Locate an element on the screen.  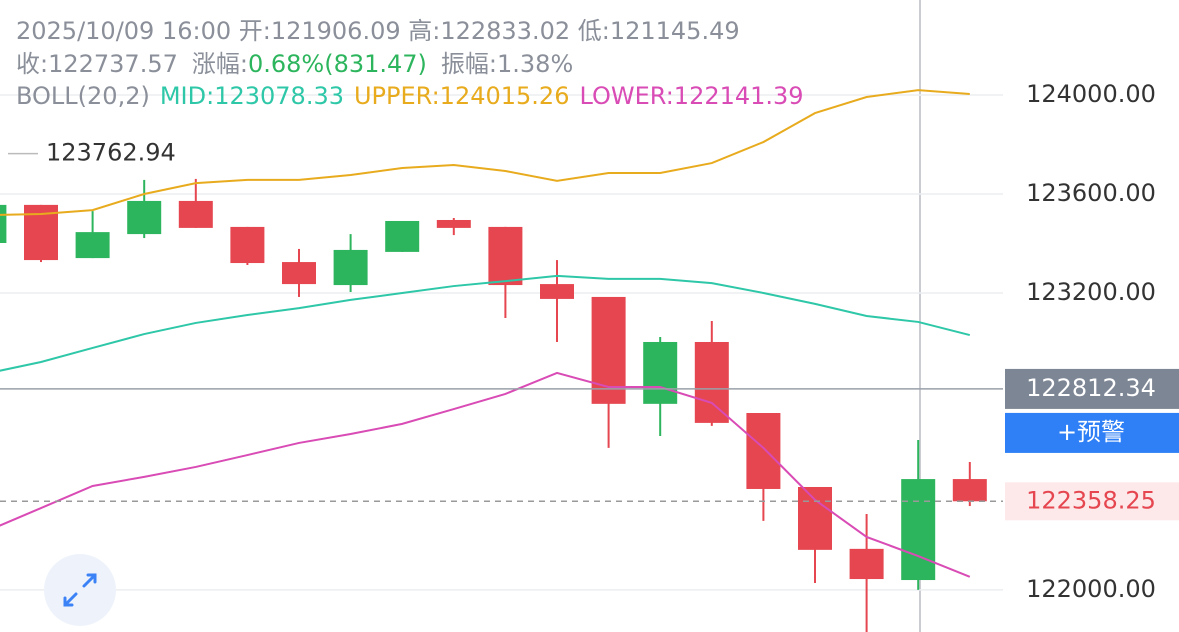
expand-button is located at coordinates (80, 590).